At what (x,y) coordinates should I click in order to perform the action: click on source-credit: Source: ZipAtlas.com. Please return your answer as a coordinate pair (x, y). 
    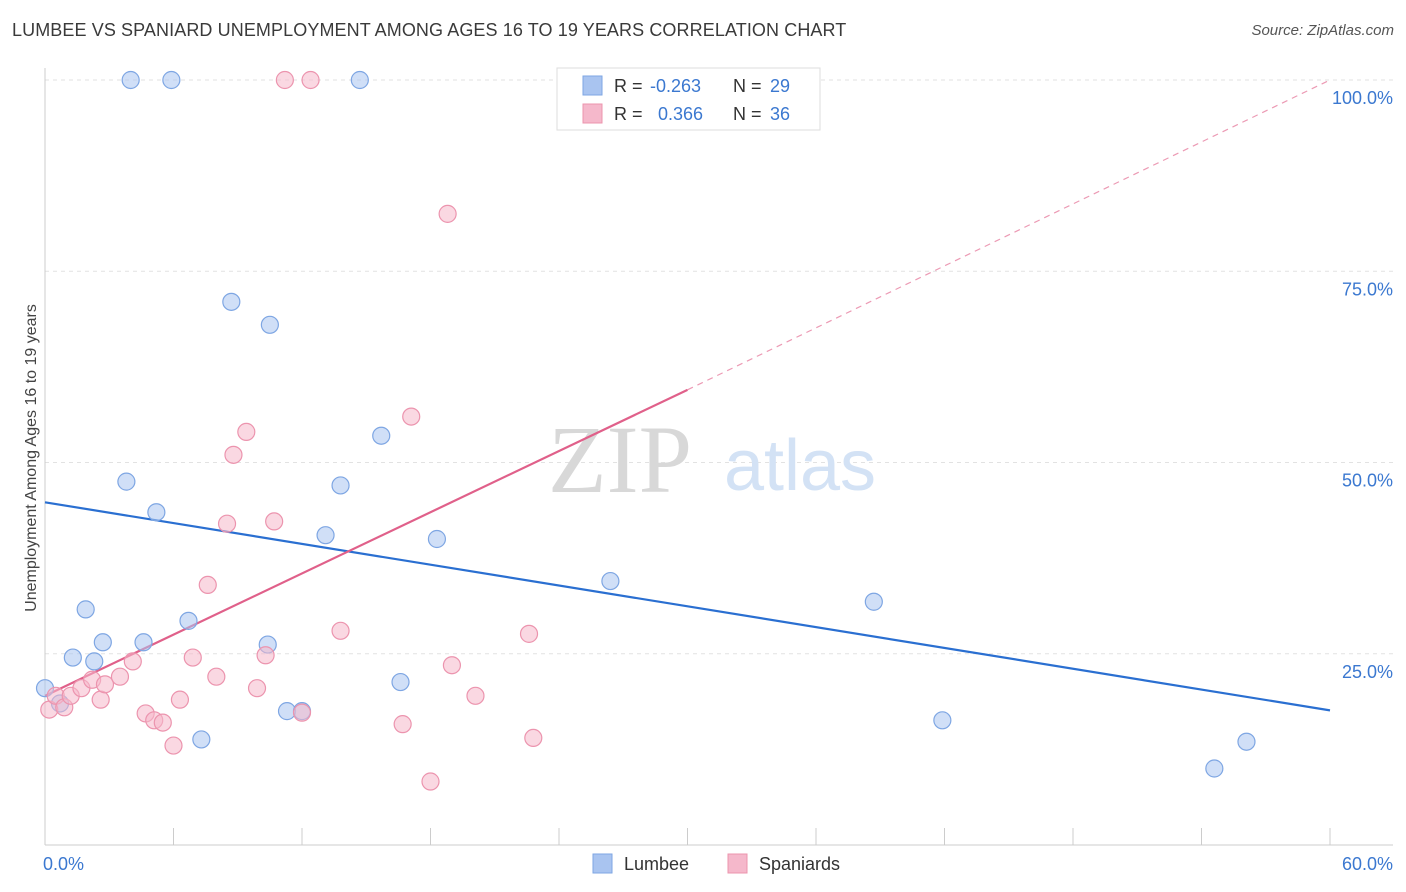
    Looking at the image, I should click on (1322, 30).